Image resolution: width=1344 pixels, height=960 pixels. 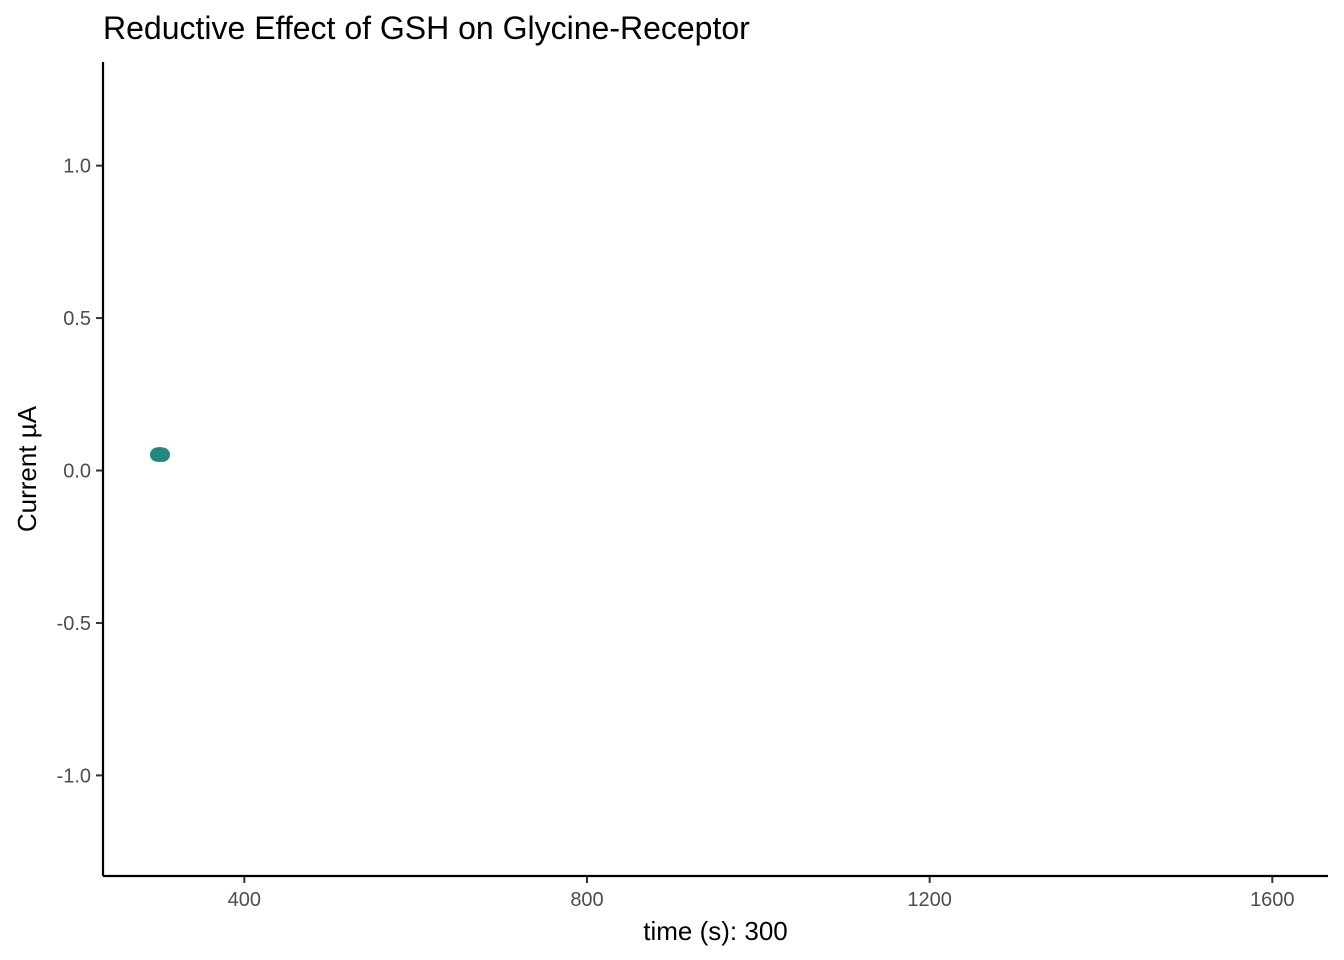 What do you see at coordinates (77, 167) in the screenshot?
I see `y-tick-label: 1.0` at bounding box center [77, 167].